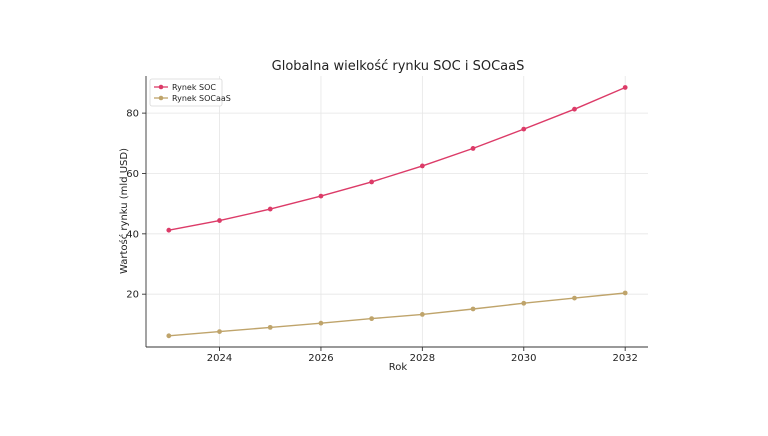  Describe the element at coordinates (219, 358) in the screenshot. I see `x-tick-label: 2024` at that location.